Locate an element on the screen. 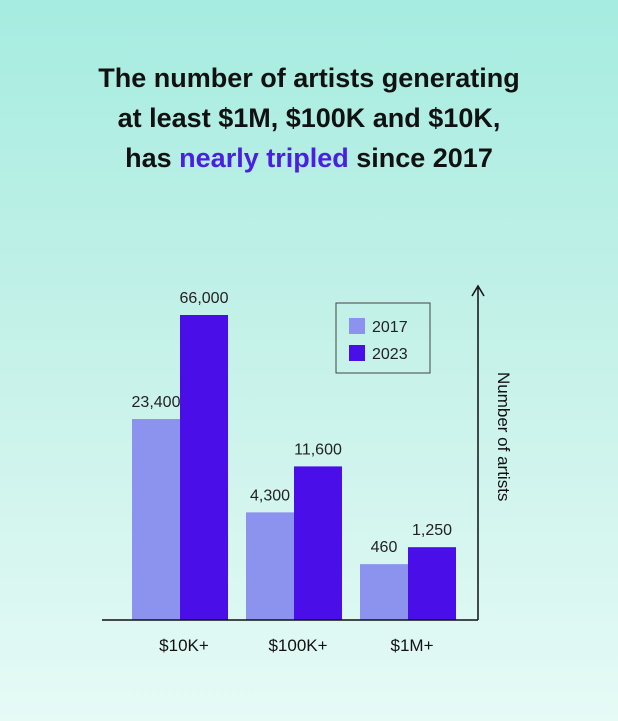  legend-label-2017: 2017 is located at coordinates (390, 327).